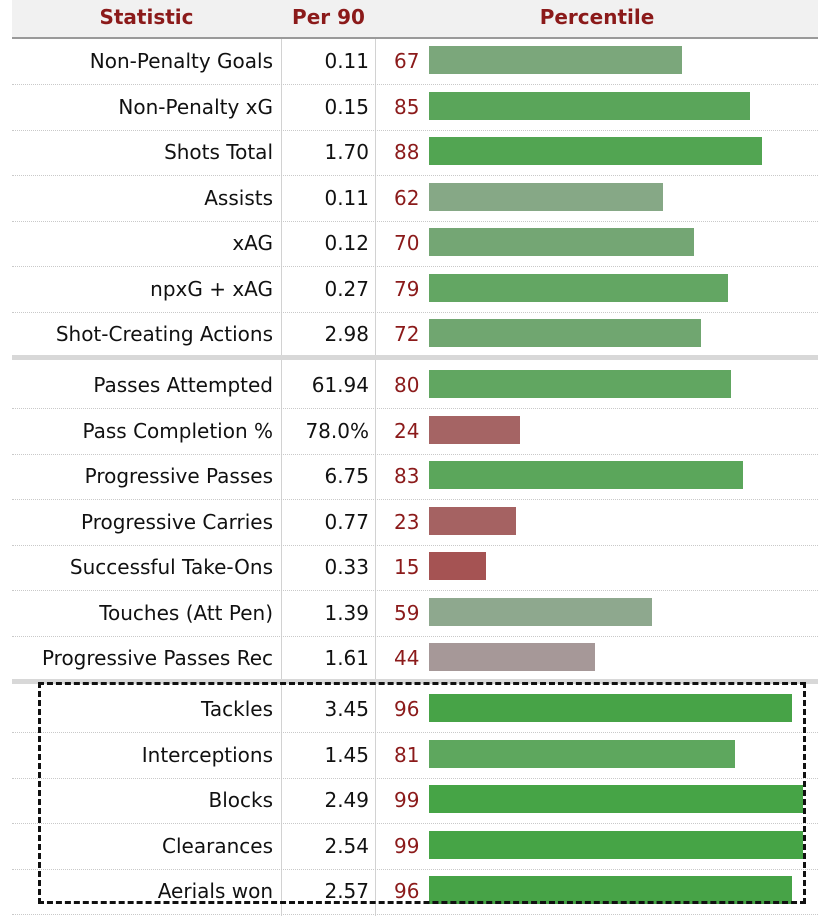  I want to click on percentile-value: 15, so click(407, 567).